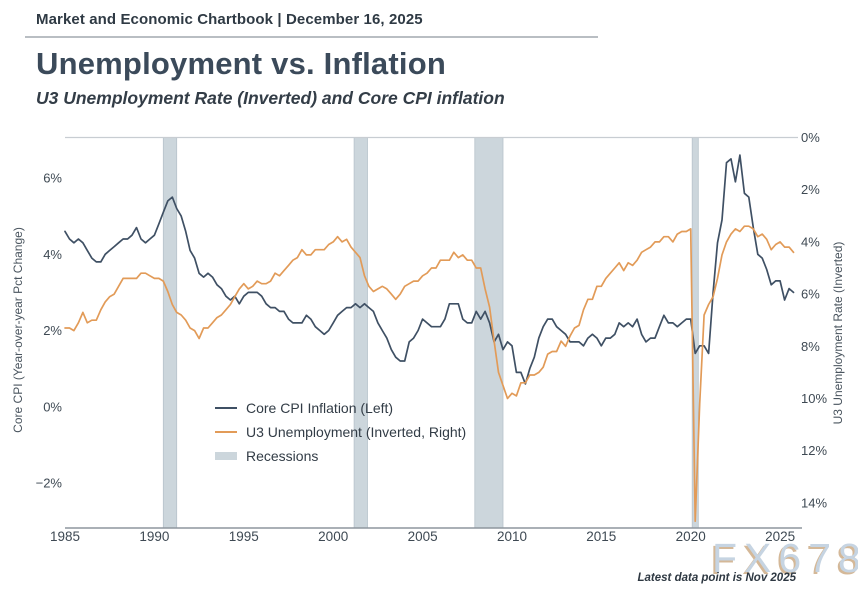  Describe the element at coordinates (810, 294) in the screenshot. I see `right-tick-label: 6%` at that location.